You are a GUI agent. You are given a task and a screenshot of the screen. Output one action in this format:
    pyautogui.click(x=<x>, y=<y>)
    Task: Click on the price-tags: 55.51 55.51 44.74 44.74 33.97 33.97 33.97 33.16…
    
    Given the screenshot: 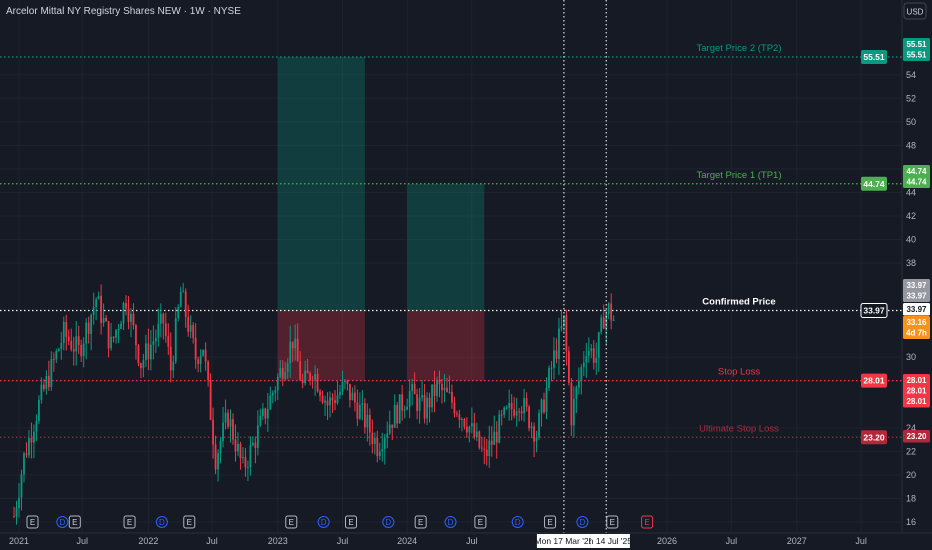 What is the action you would take?
    pyautogui.click(x=916, y=240)
    